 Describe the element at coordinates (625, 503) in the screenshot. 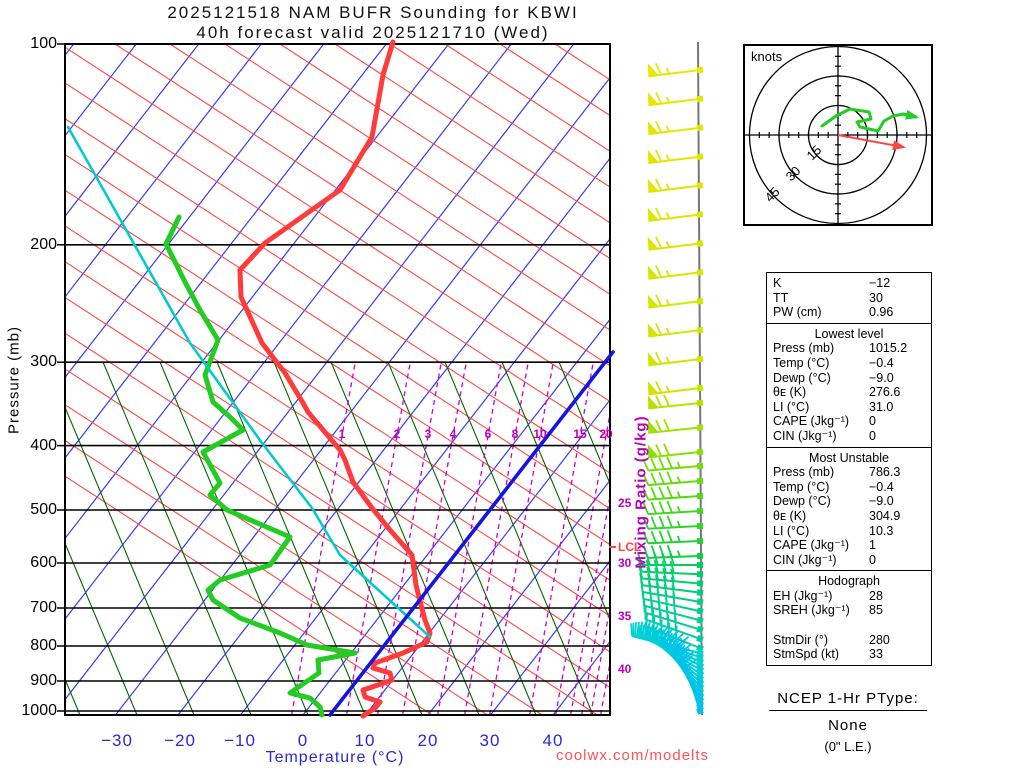

I see `mixing-ratio-right-label: 25` at that location.